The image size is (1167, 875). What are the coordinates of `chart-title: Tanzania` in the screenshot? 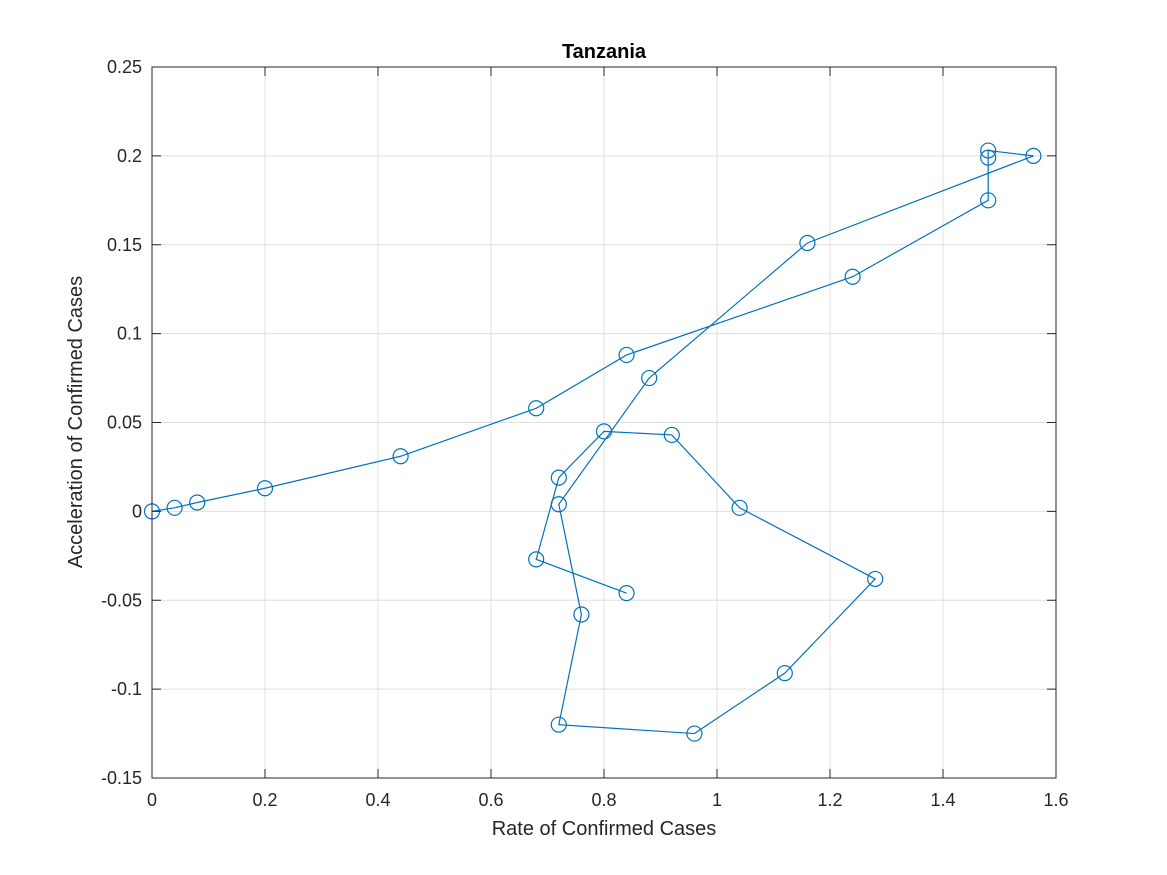 It's located at (604, 52).